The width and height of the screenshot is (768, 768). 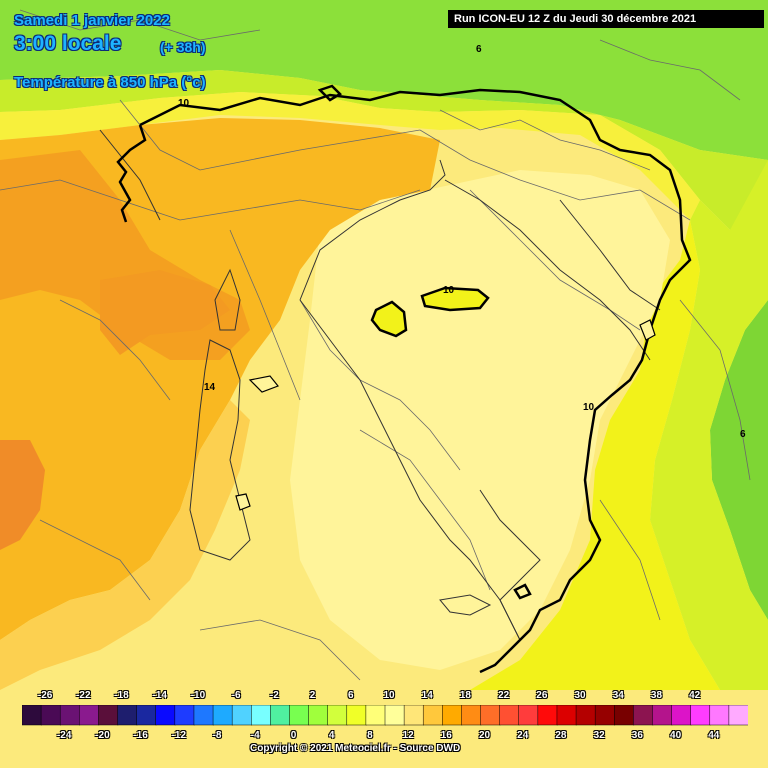 What do you see at coordinates (64, 735) in the screenshot?
I see `legend-tick-label: -24` at bounding box center [64, 735].